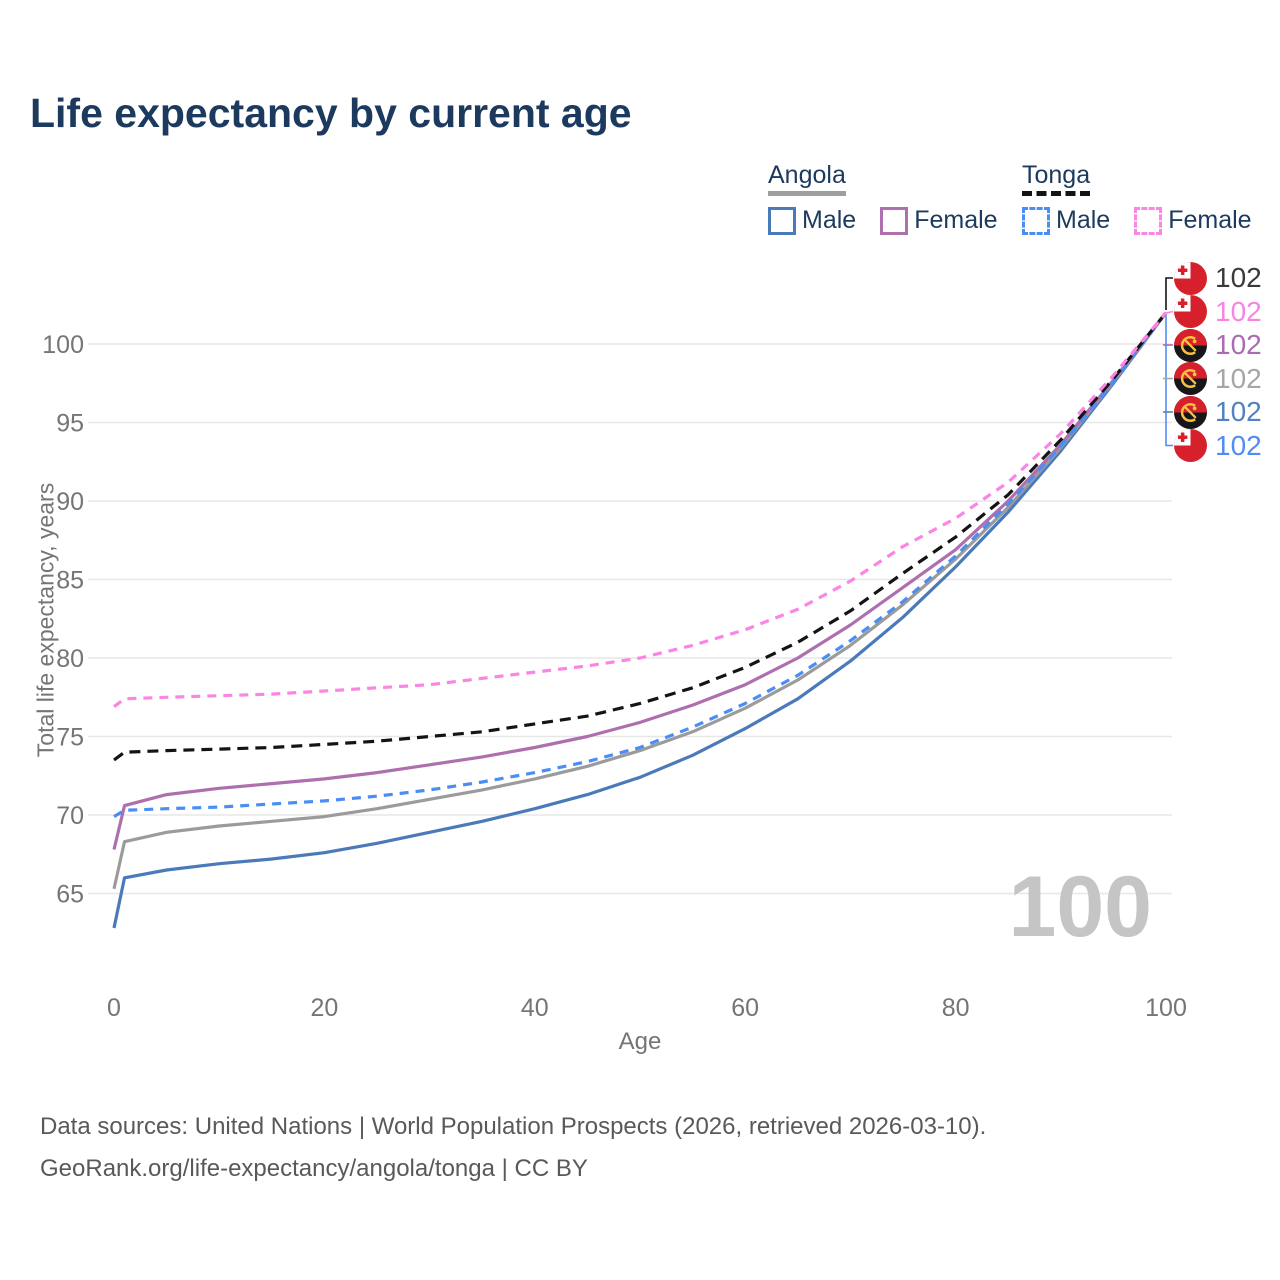  What do you see at coordinates (1056, 178) in the screenshot?
I see `legend-country-tonga: Tonga` at bounding box center [1056, 178].